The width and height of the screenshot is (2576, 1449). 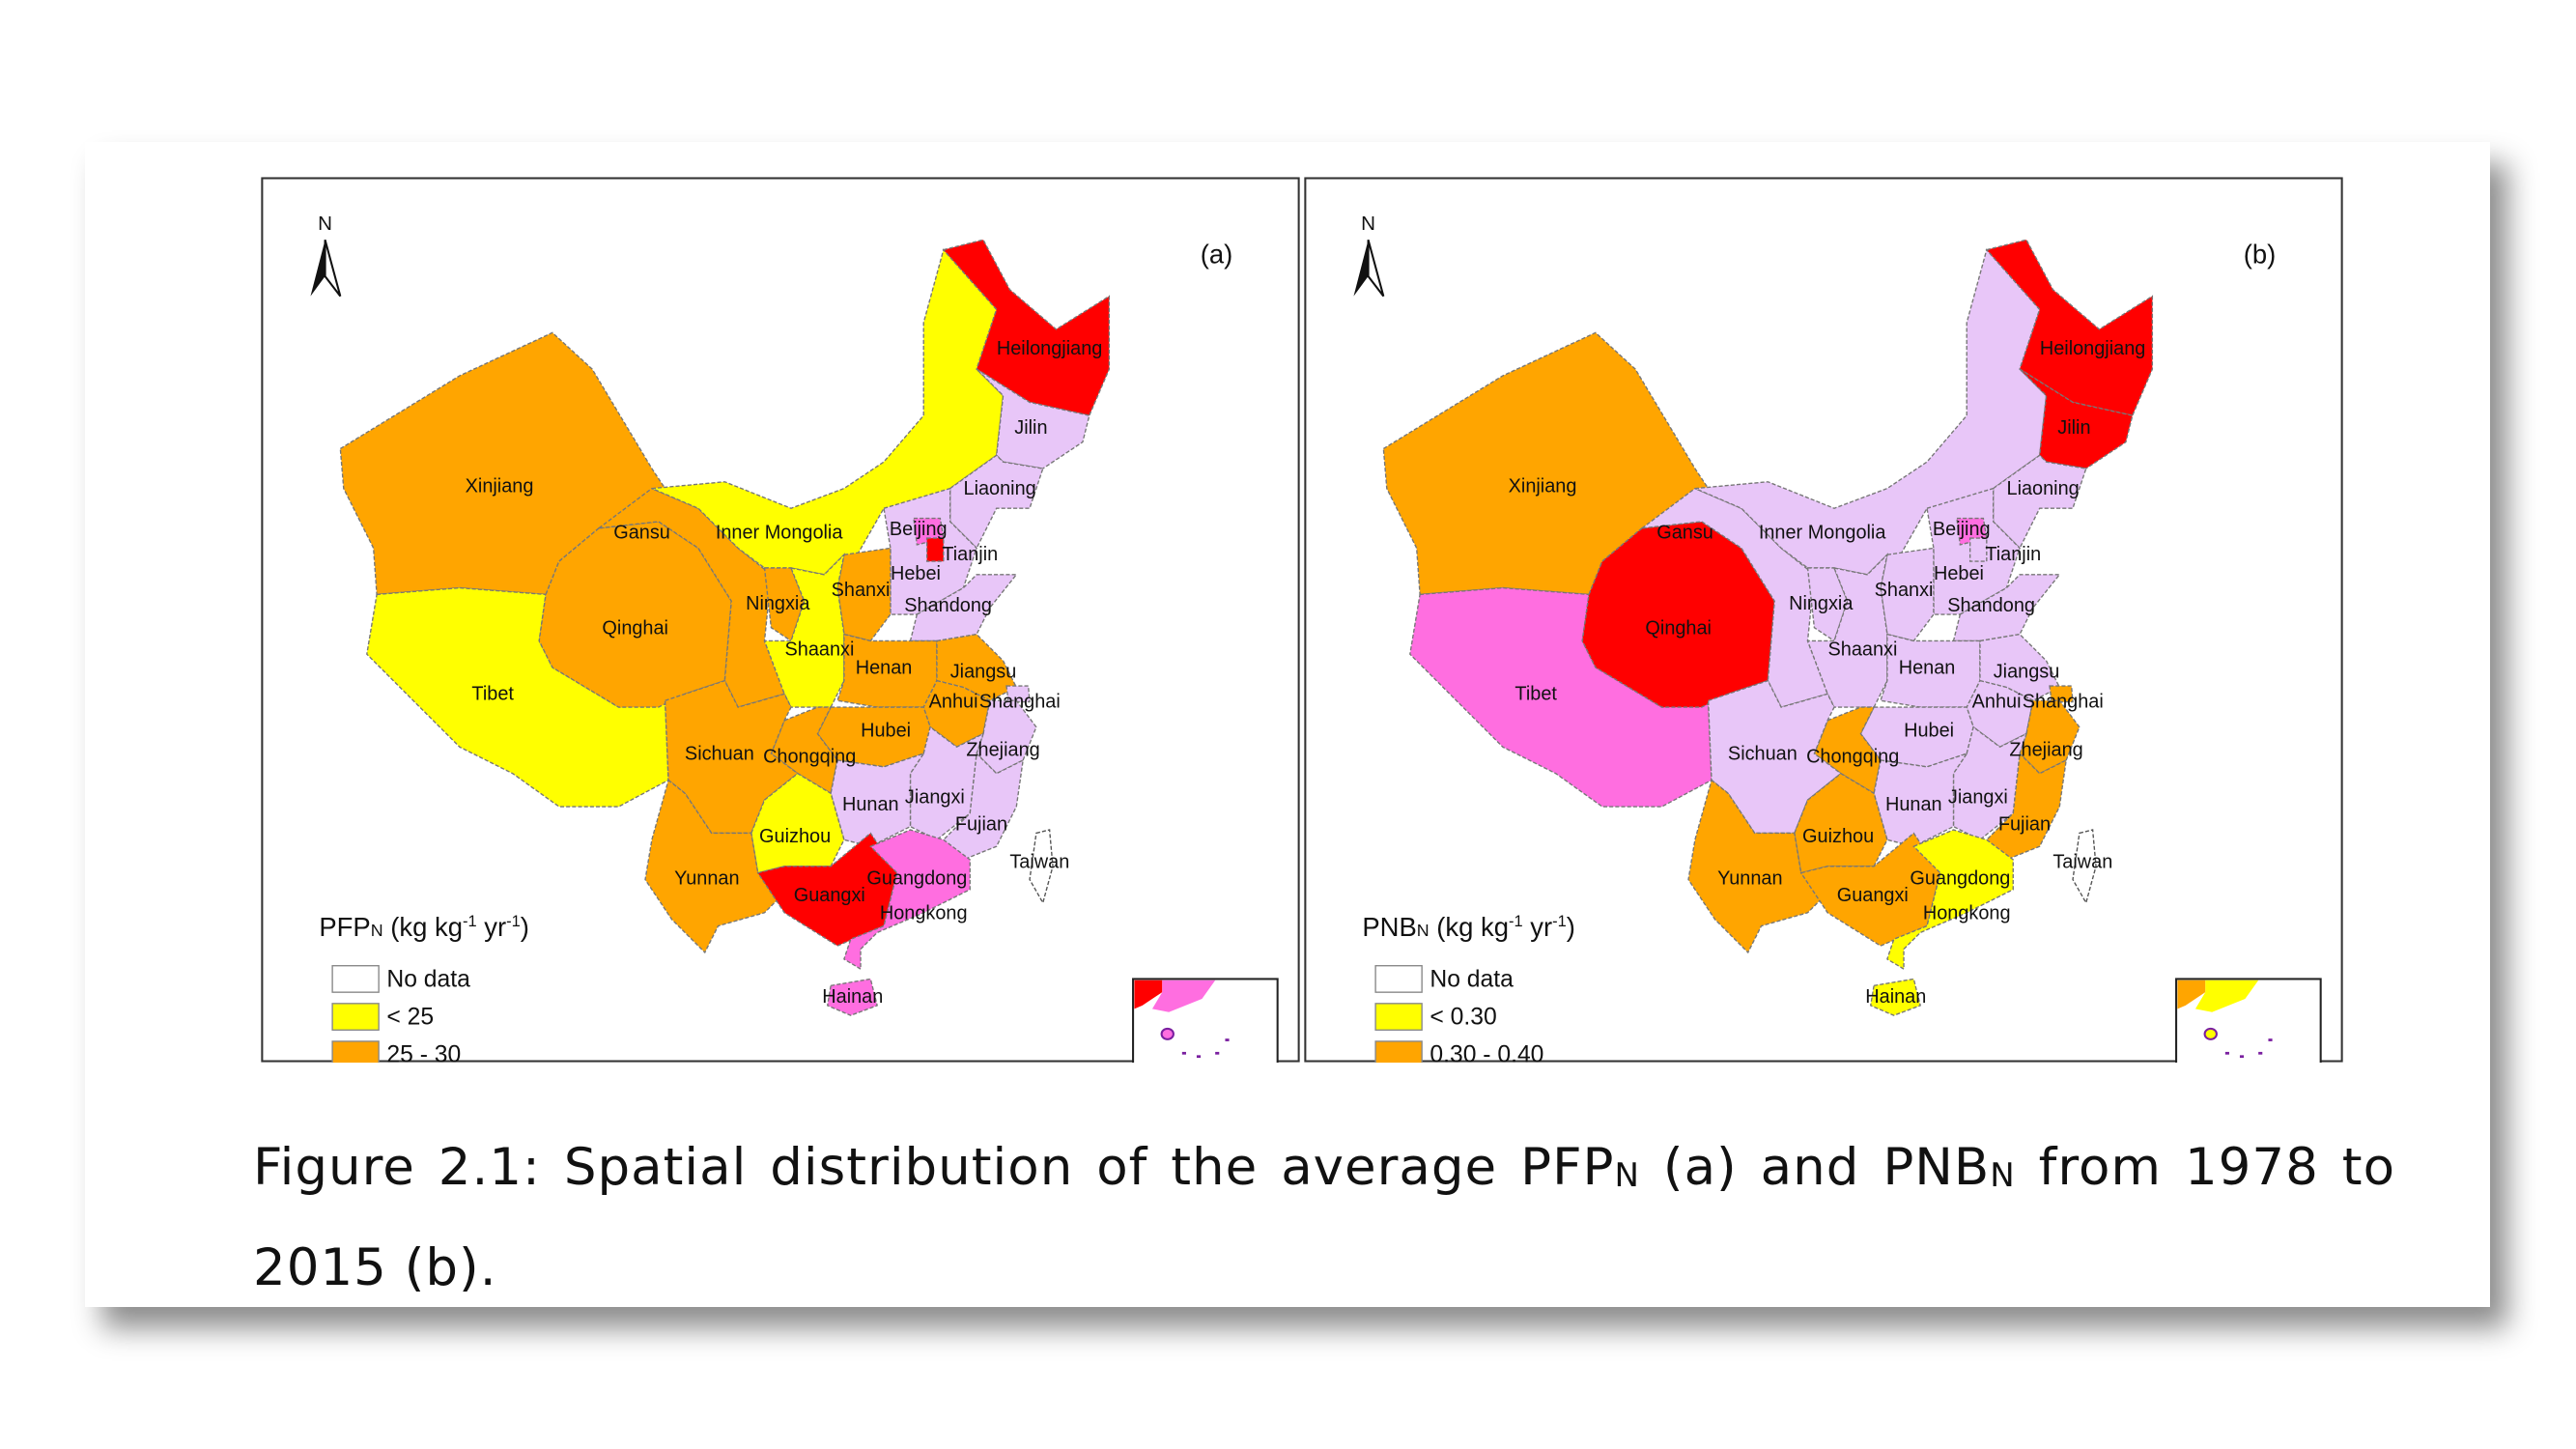 I want to click on province-label-hainan: Hainan, so click(x=1895, y=997).